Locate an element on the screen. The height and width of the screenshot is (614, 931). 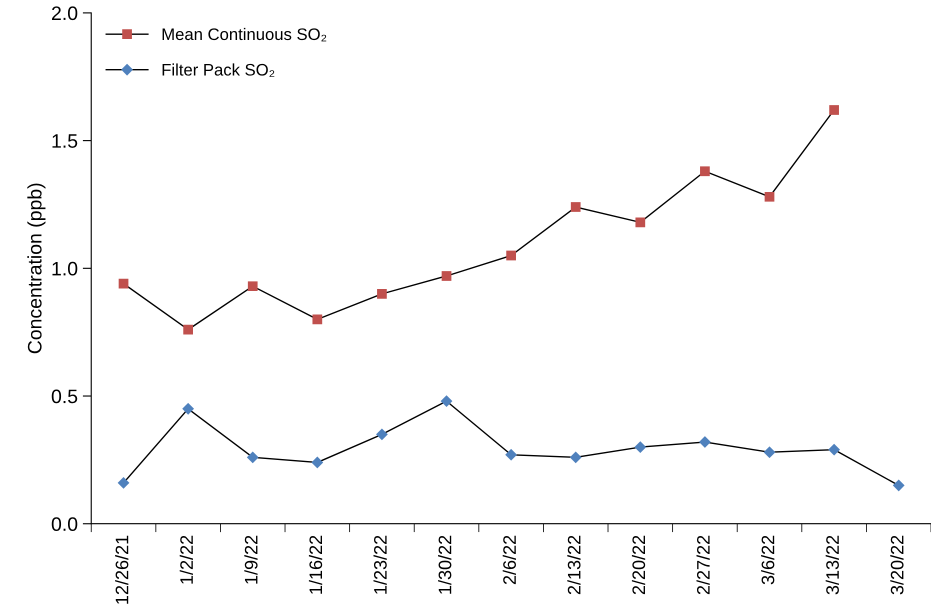
x-tick-label: 2/20/22 is located at coordinates (639, 565).